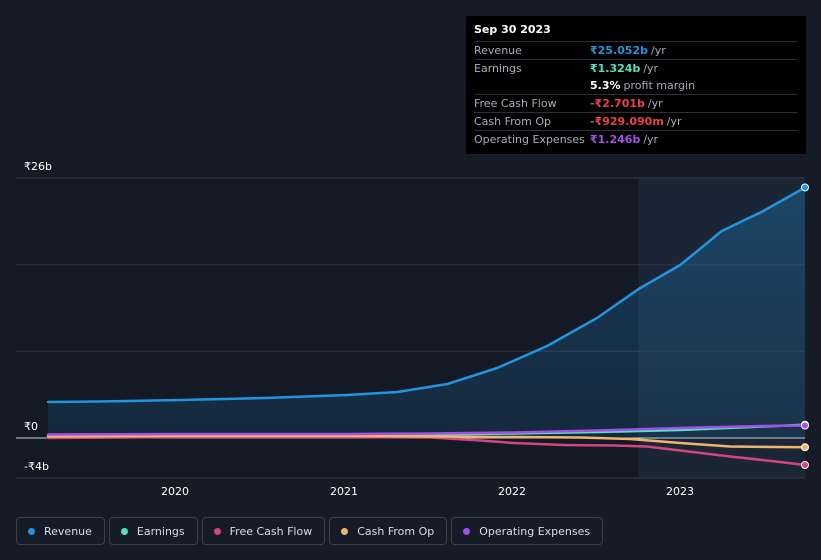 The image size is (821, 560). I want to click on tooltip-row-revenue: Revenue ₹25.052b /yr, so click(636, 50).